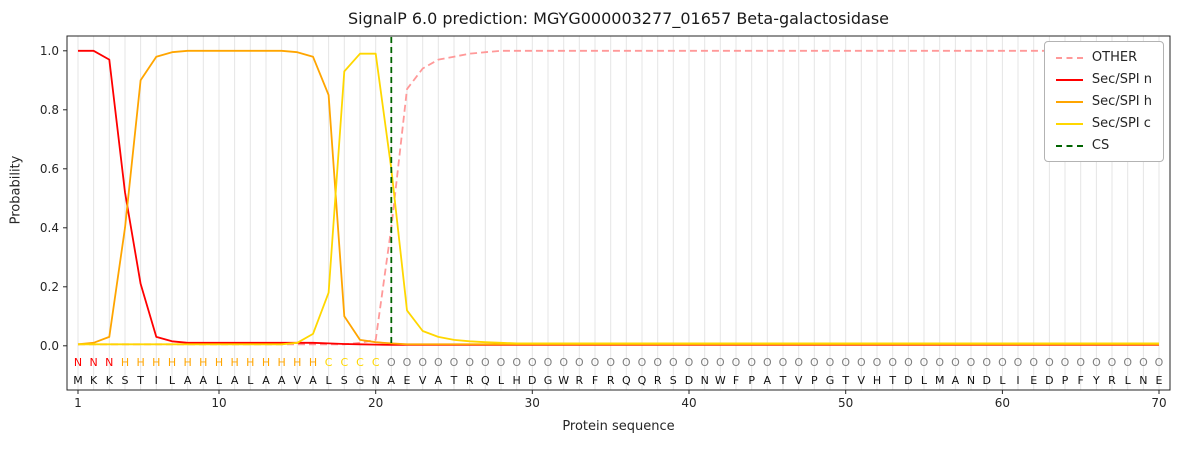 The height and width of the screenshot is (450, 1200). I want to click on residue-letter: G, so click(360, 380).